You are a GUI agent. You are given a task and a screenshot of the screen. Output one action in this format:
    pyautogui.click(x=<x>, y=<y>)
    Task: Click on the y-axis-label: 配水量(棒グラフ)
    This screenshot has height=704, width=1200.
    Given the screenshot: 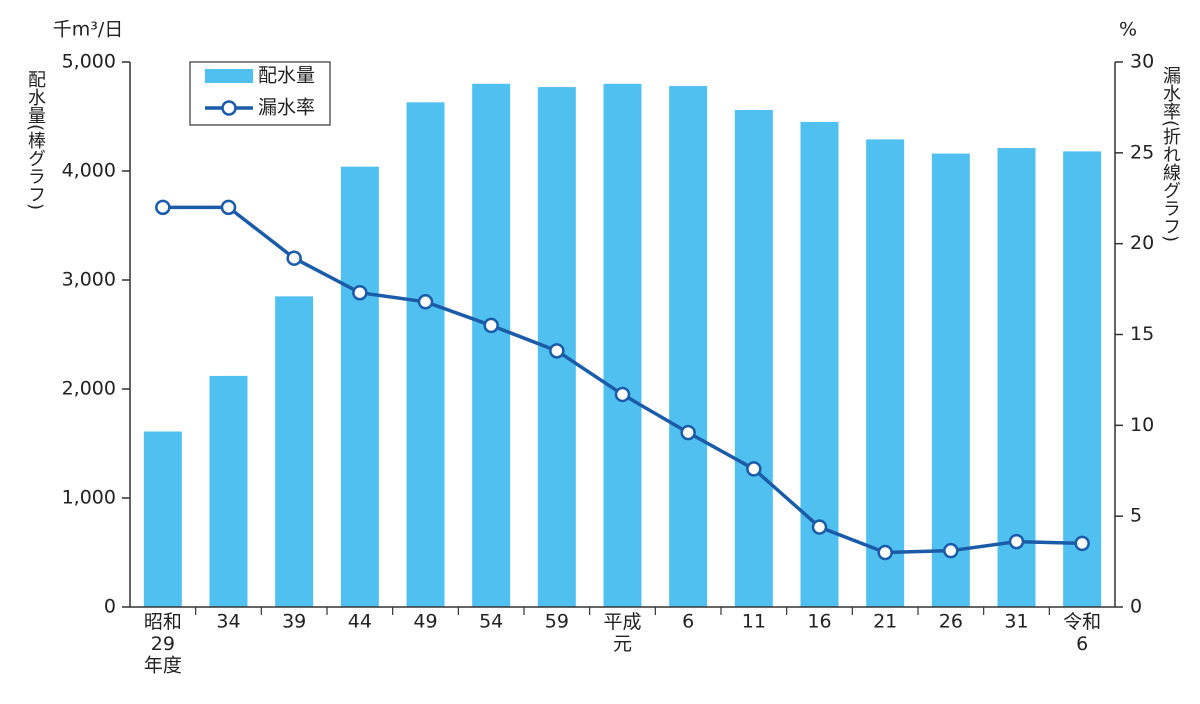 What is the action you would take?
    pyautogui.click(x=35, y=140)
    